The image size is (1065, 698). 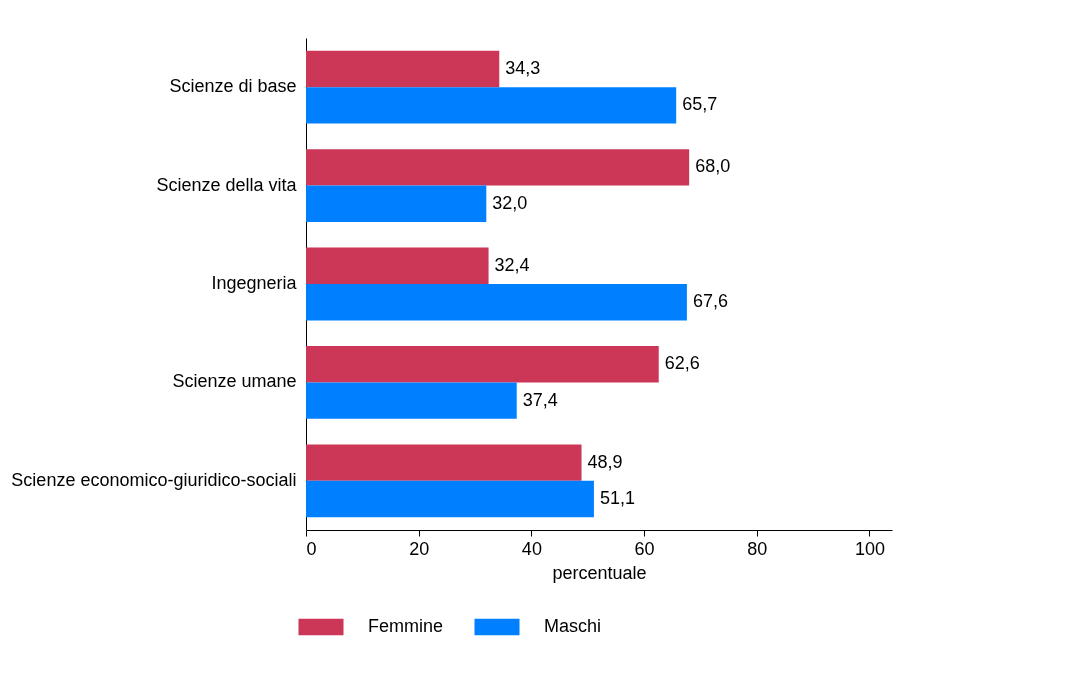 I want to click on y-tick-label: Scienze economico-giuridico-sociali, so click(x=154, y=479).